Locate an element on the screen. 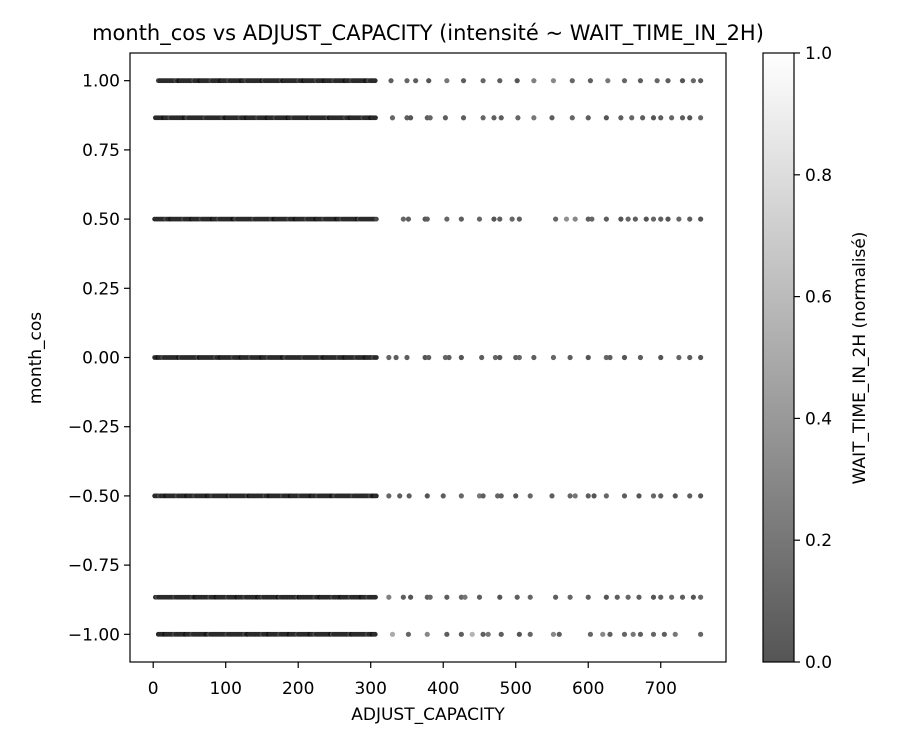  x-axis-ticks: 0 100 200 300 400 500 600 700 is located at coordinates (412, 680).